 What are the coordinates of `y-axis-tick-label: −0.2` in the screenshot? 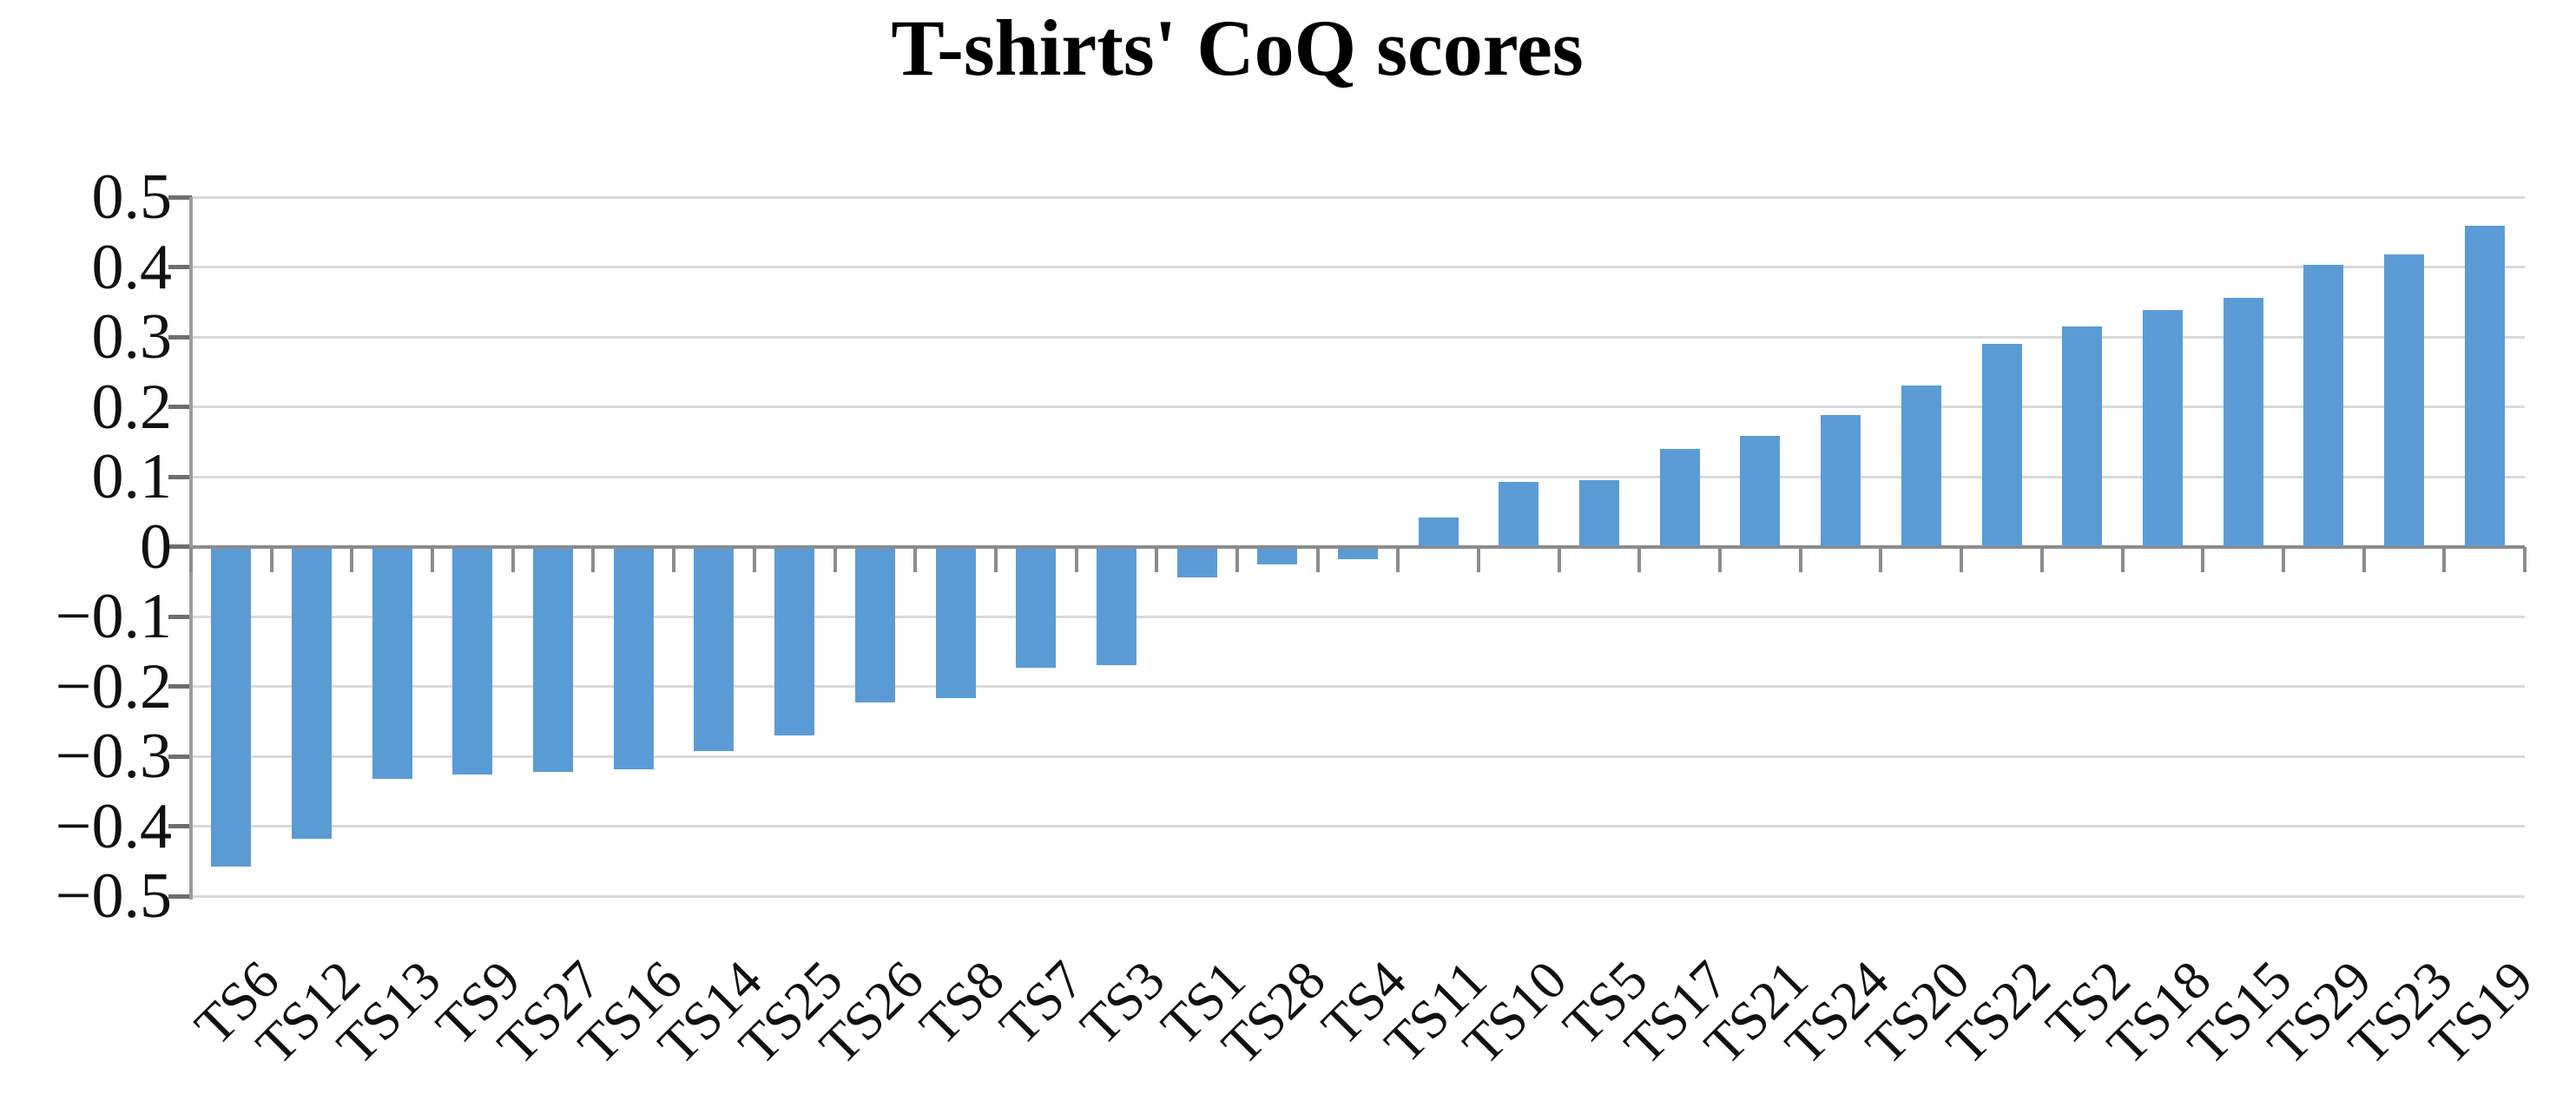 It's located at (113, 686).